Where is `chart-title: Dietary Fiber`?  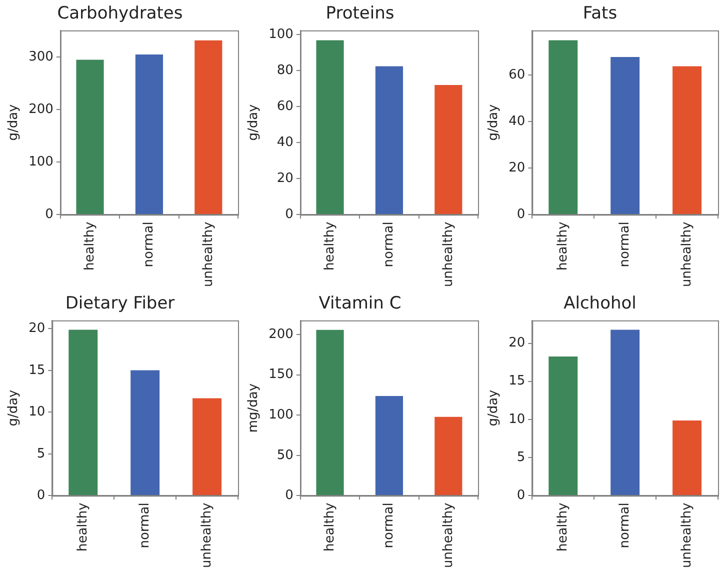
chart-title: Dietary Fiber is located at coordinates (120, 304).